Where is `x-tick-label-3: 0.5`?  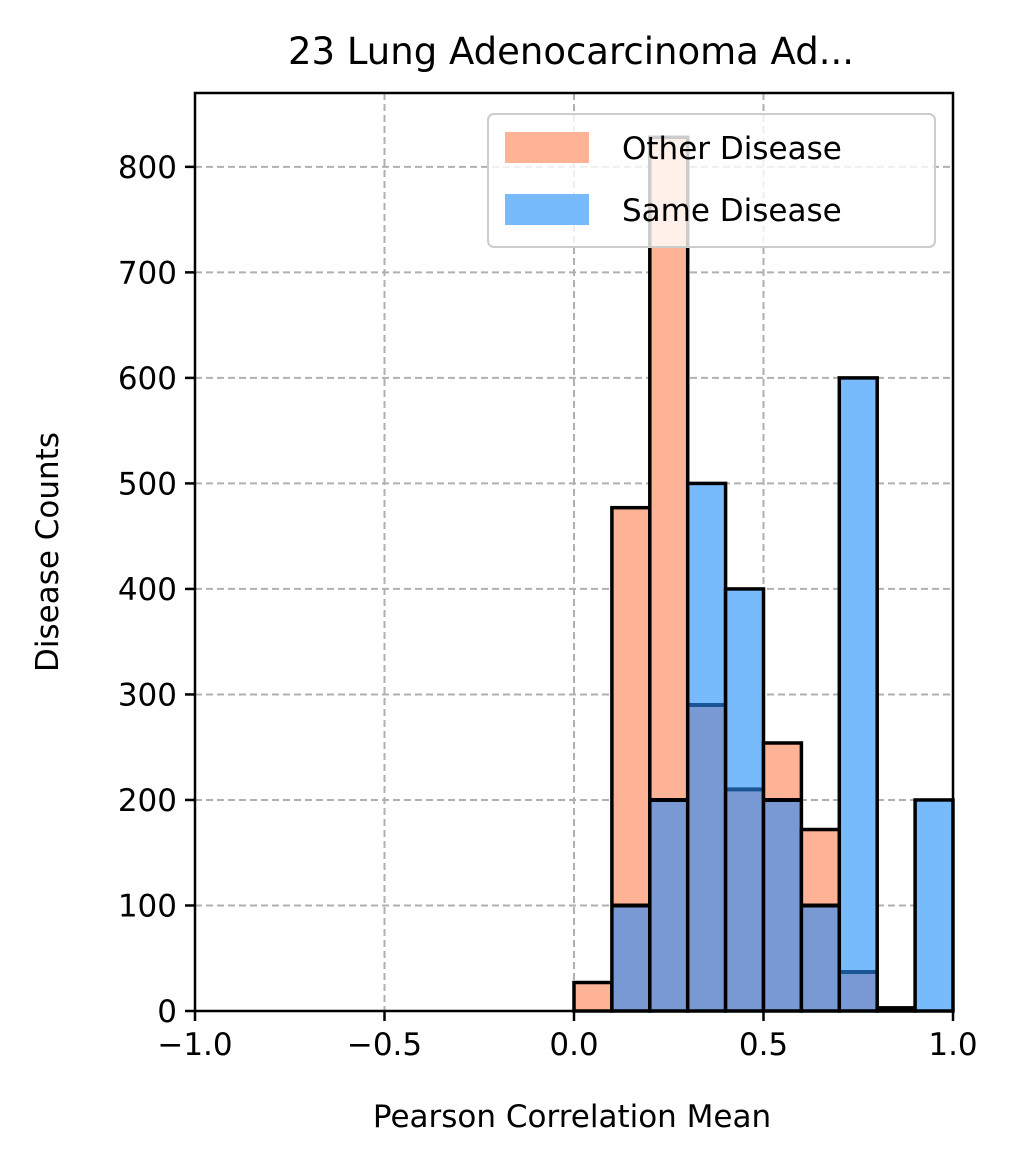
x-tick-label-3: 0.5 is located at coordinates (763, 1045).